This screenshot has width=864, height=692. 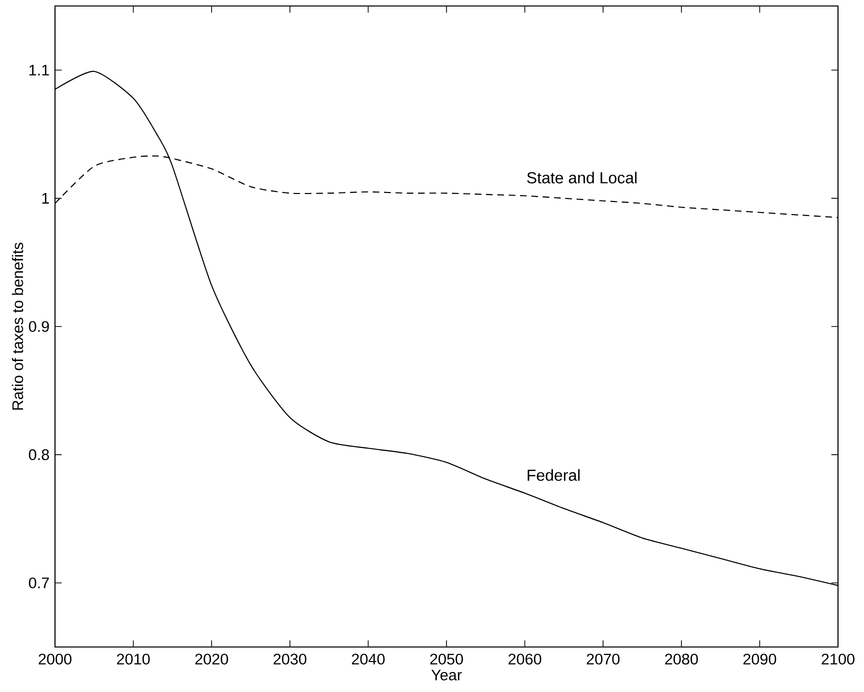 I want to click on x-tick-label: 2010, so click(x=133, y=659).